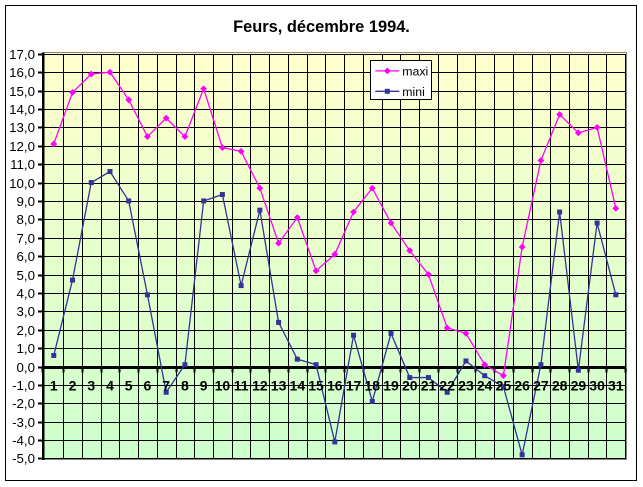 The width and height of the screenshot is (643, 487). I want to click on svg-text: 6, so click(148, 386).